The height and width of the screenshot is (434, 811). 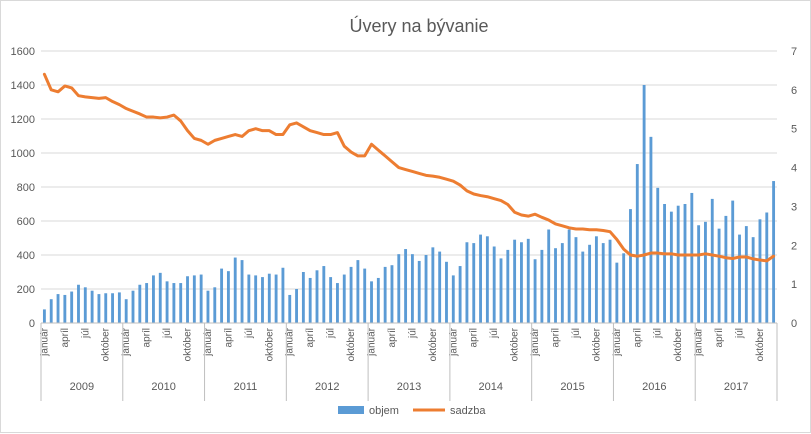 I want to click on year-label: 2015, so click(x=572, y=387).